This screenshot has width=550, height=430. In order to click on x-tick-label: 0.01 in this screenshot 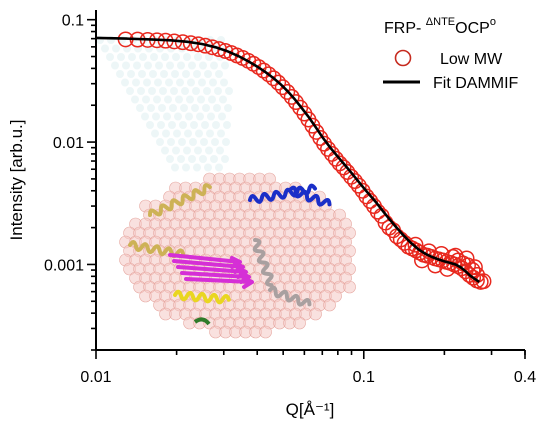, I will do `click(95, 377)`.